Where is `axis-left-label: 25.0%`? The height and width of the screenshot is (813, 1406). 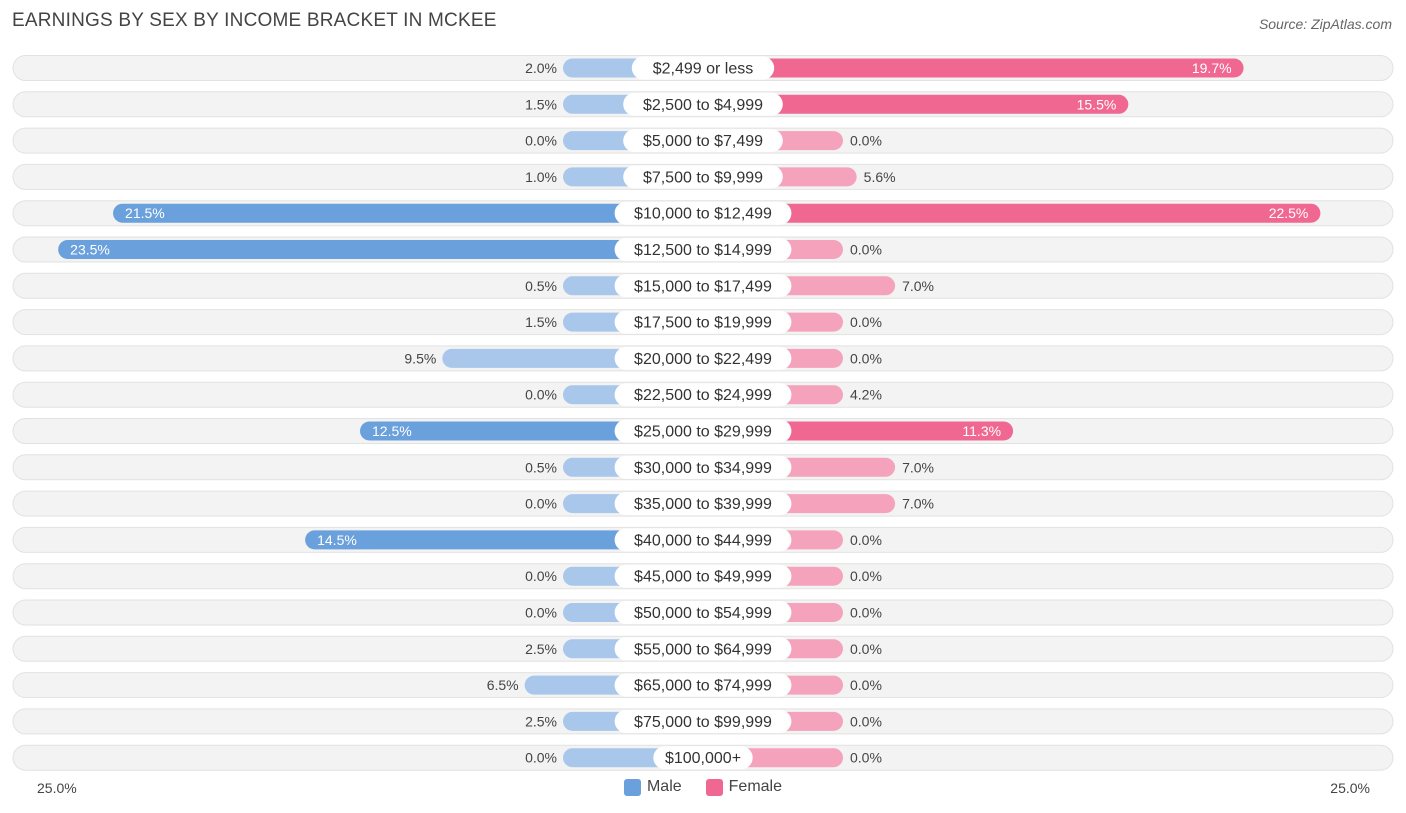
axis-left-label: 25.0% is located at coordinates (57, 788).